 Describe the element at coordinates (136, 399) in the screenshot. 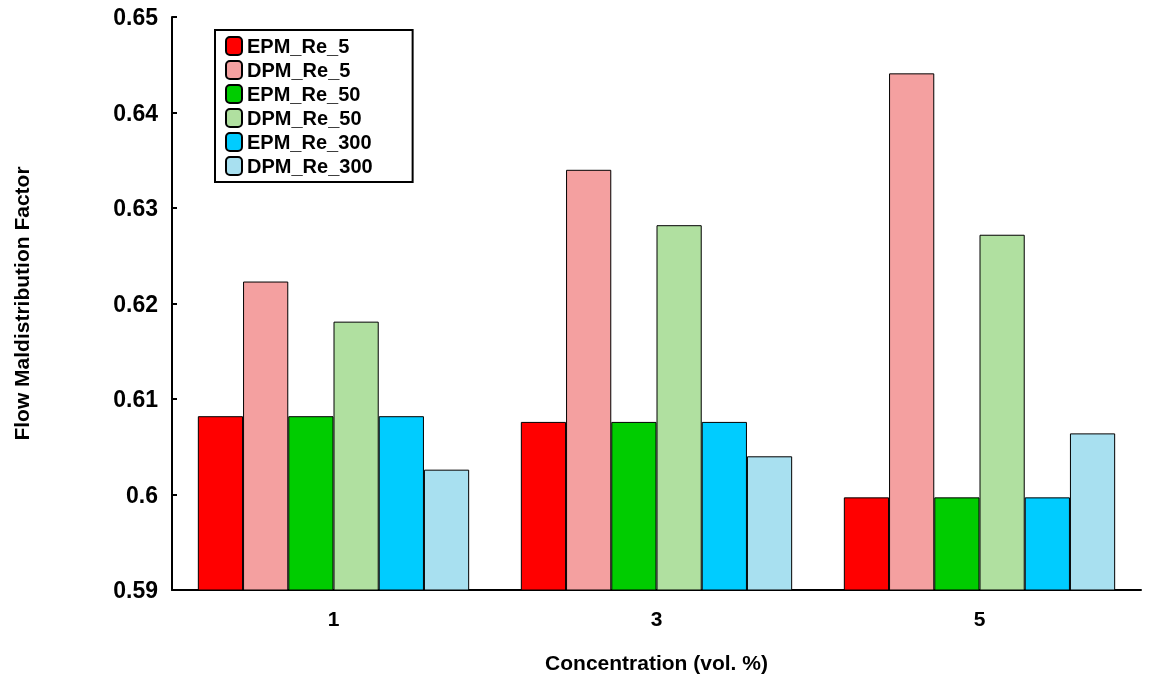

I see `y-tick-label: 0.61` at that location.